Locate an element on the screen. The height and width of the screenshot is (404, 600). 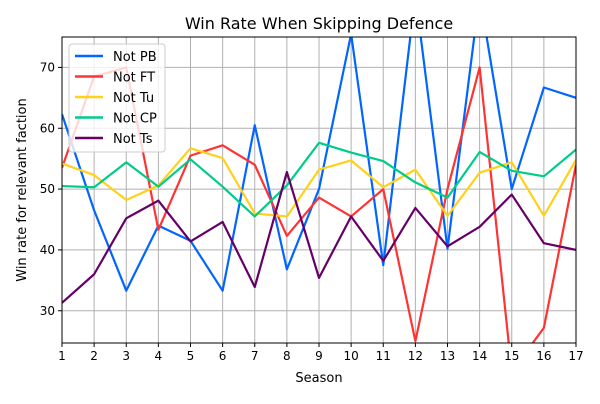
x-tick-label: 10 is located at coordinates (350, 356).